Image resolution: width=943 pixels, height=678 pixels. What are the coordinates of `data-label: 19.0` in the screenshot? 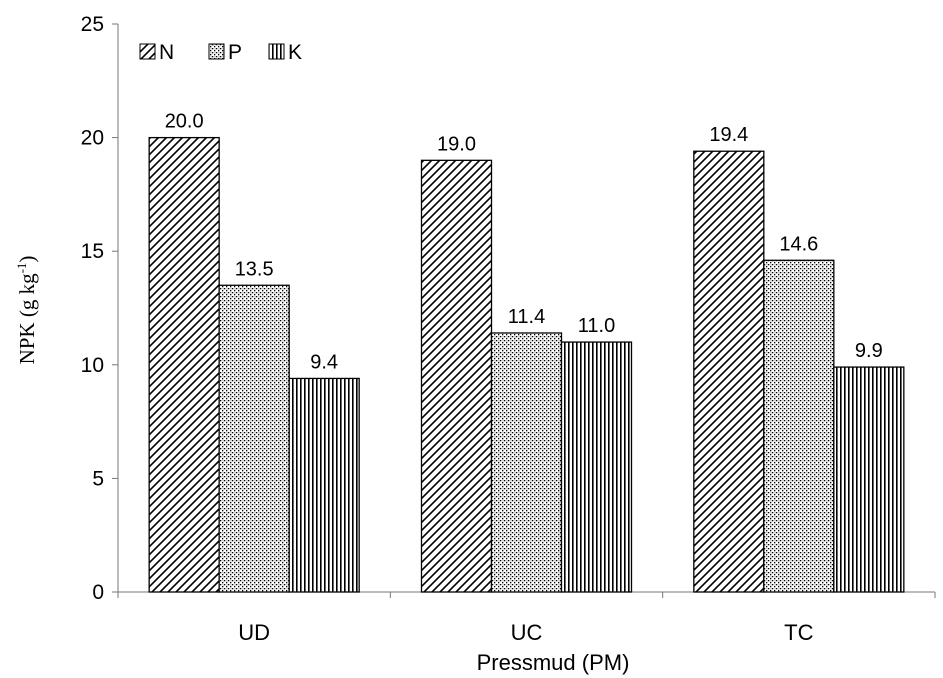 It's located at (456, 144).